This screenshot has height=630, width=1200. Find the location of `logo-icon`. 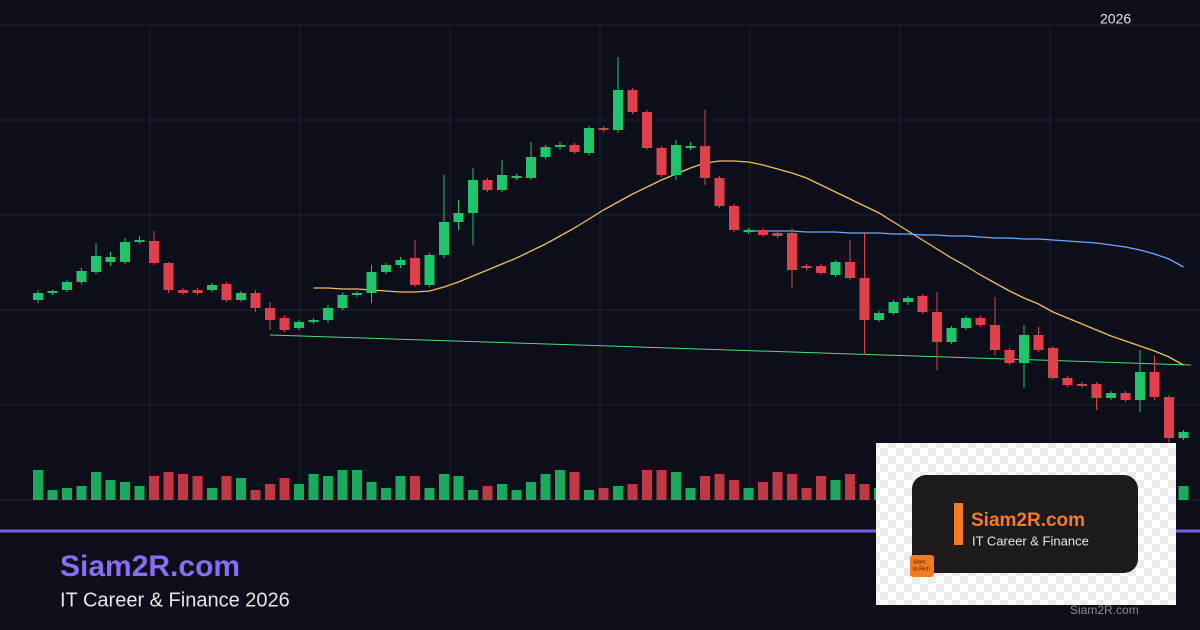

logo-icon is located at coordinates (922, 566).